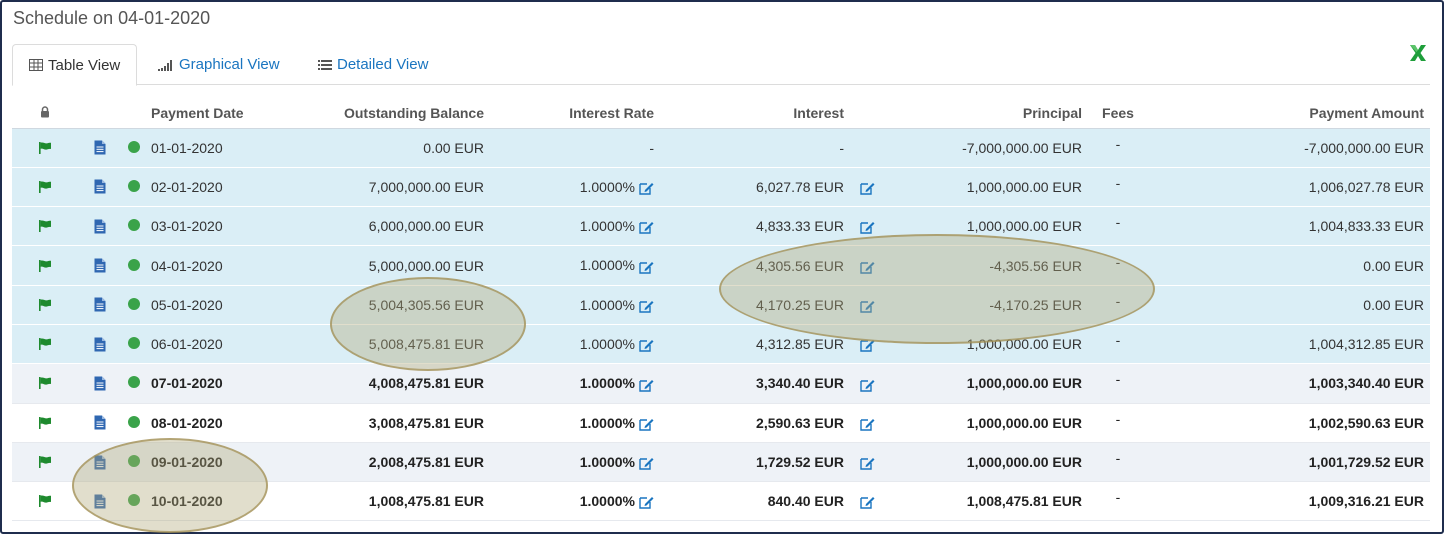 Image resolution: width=1444 pixels, height=534 pixels. What do you see at coordinates (75, 65) in the screenshot?
I see `tab-table-view: Table View` at bounding box center [75, 65].